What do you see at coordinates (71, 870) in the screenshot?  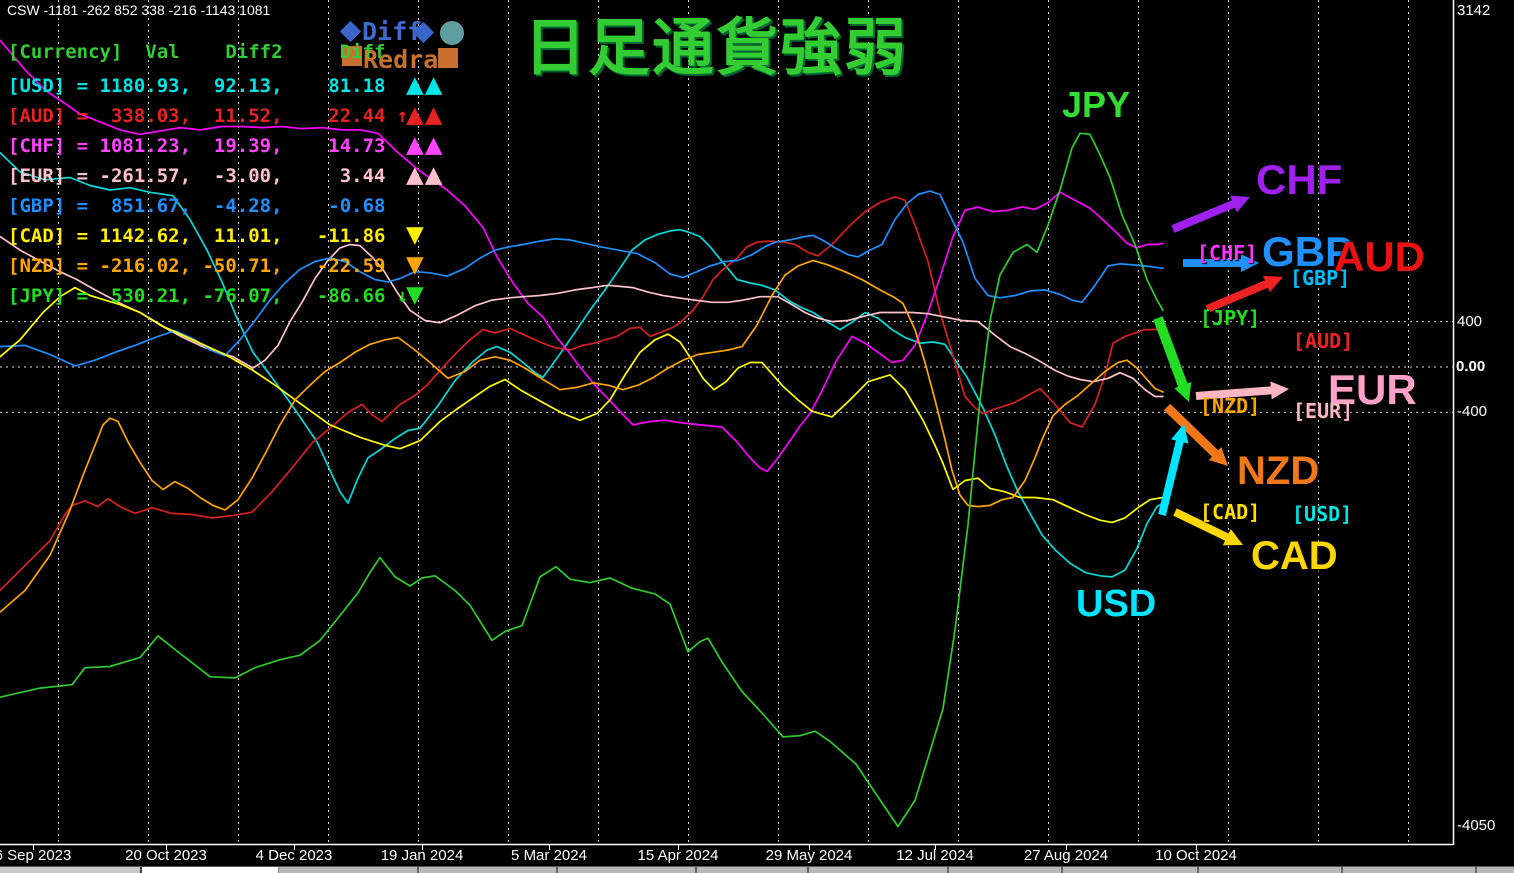 I see `scrollbar-segment-left` at bounding box center [71, 870].